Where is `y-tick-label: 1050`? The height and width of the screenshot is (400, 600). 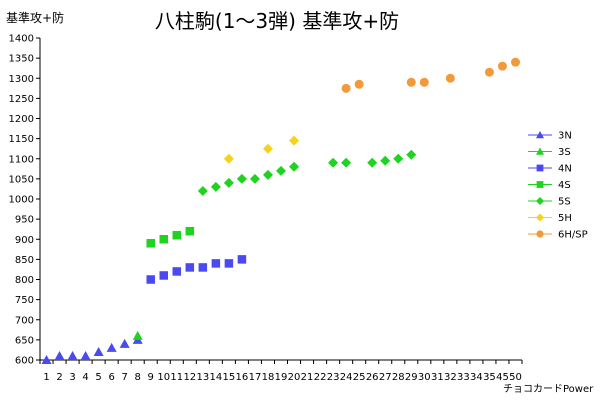
y-tick-label: 1050 is located at coordinates (21, 179).